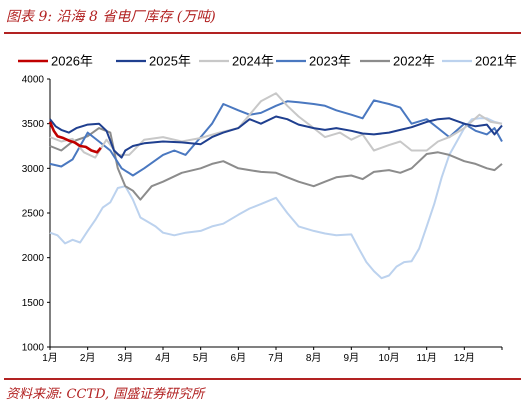  Describe the element at coordinates (105, 394) in the screenshot. I see `source-note: 资料来源: CCTD, 国盛证券研究所` at that location.